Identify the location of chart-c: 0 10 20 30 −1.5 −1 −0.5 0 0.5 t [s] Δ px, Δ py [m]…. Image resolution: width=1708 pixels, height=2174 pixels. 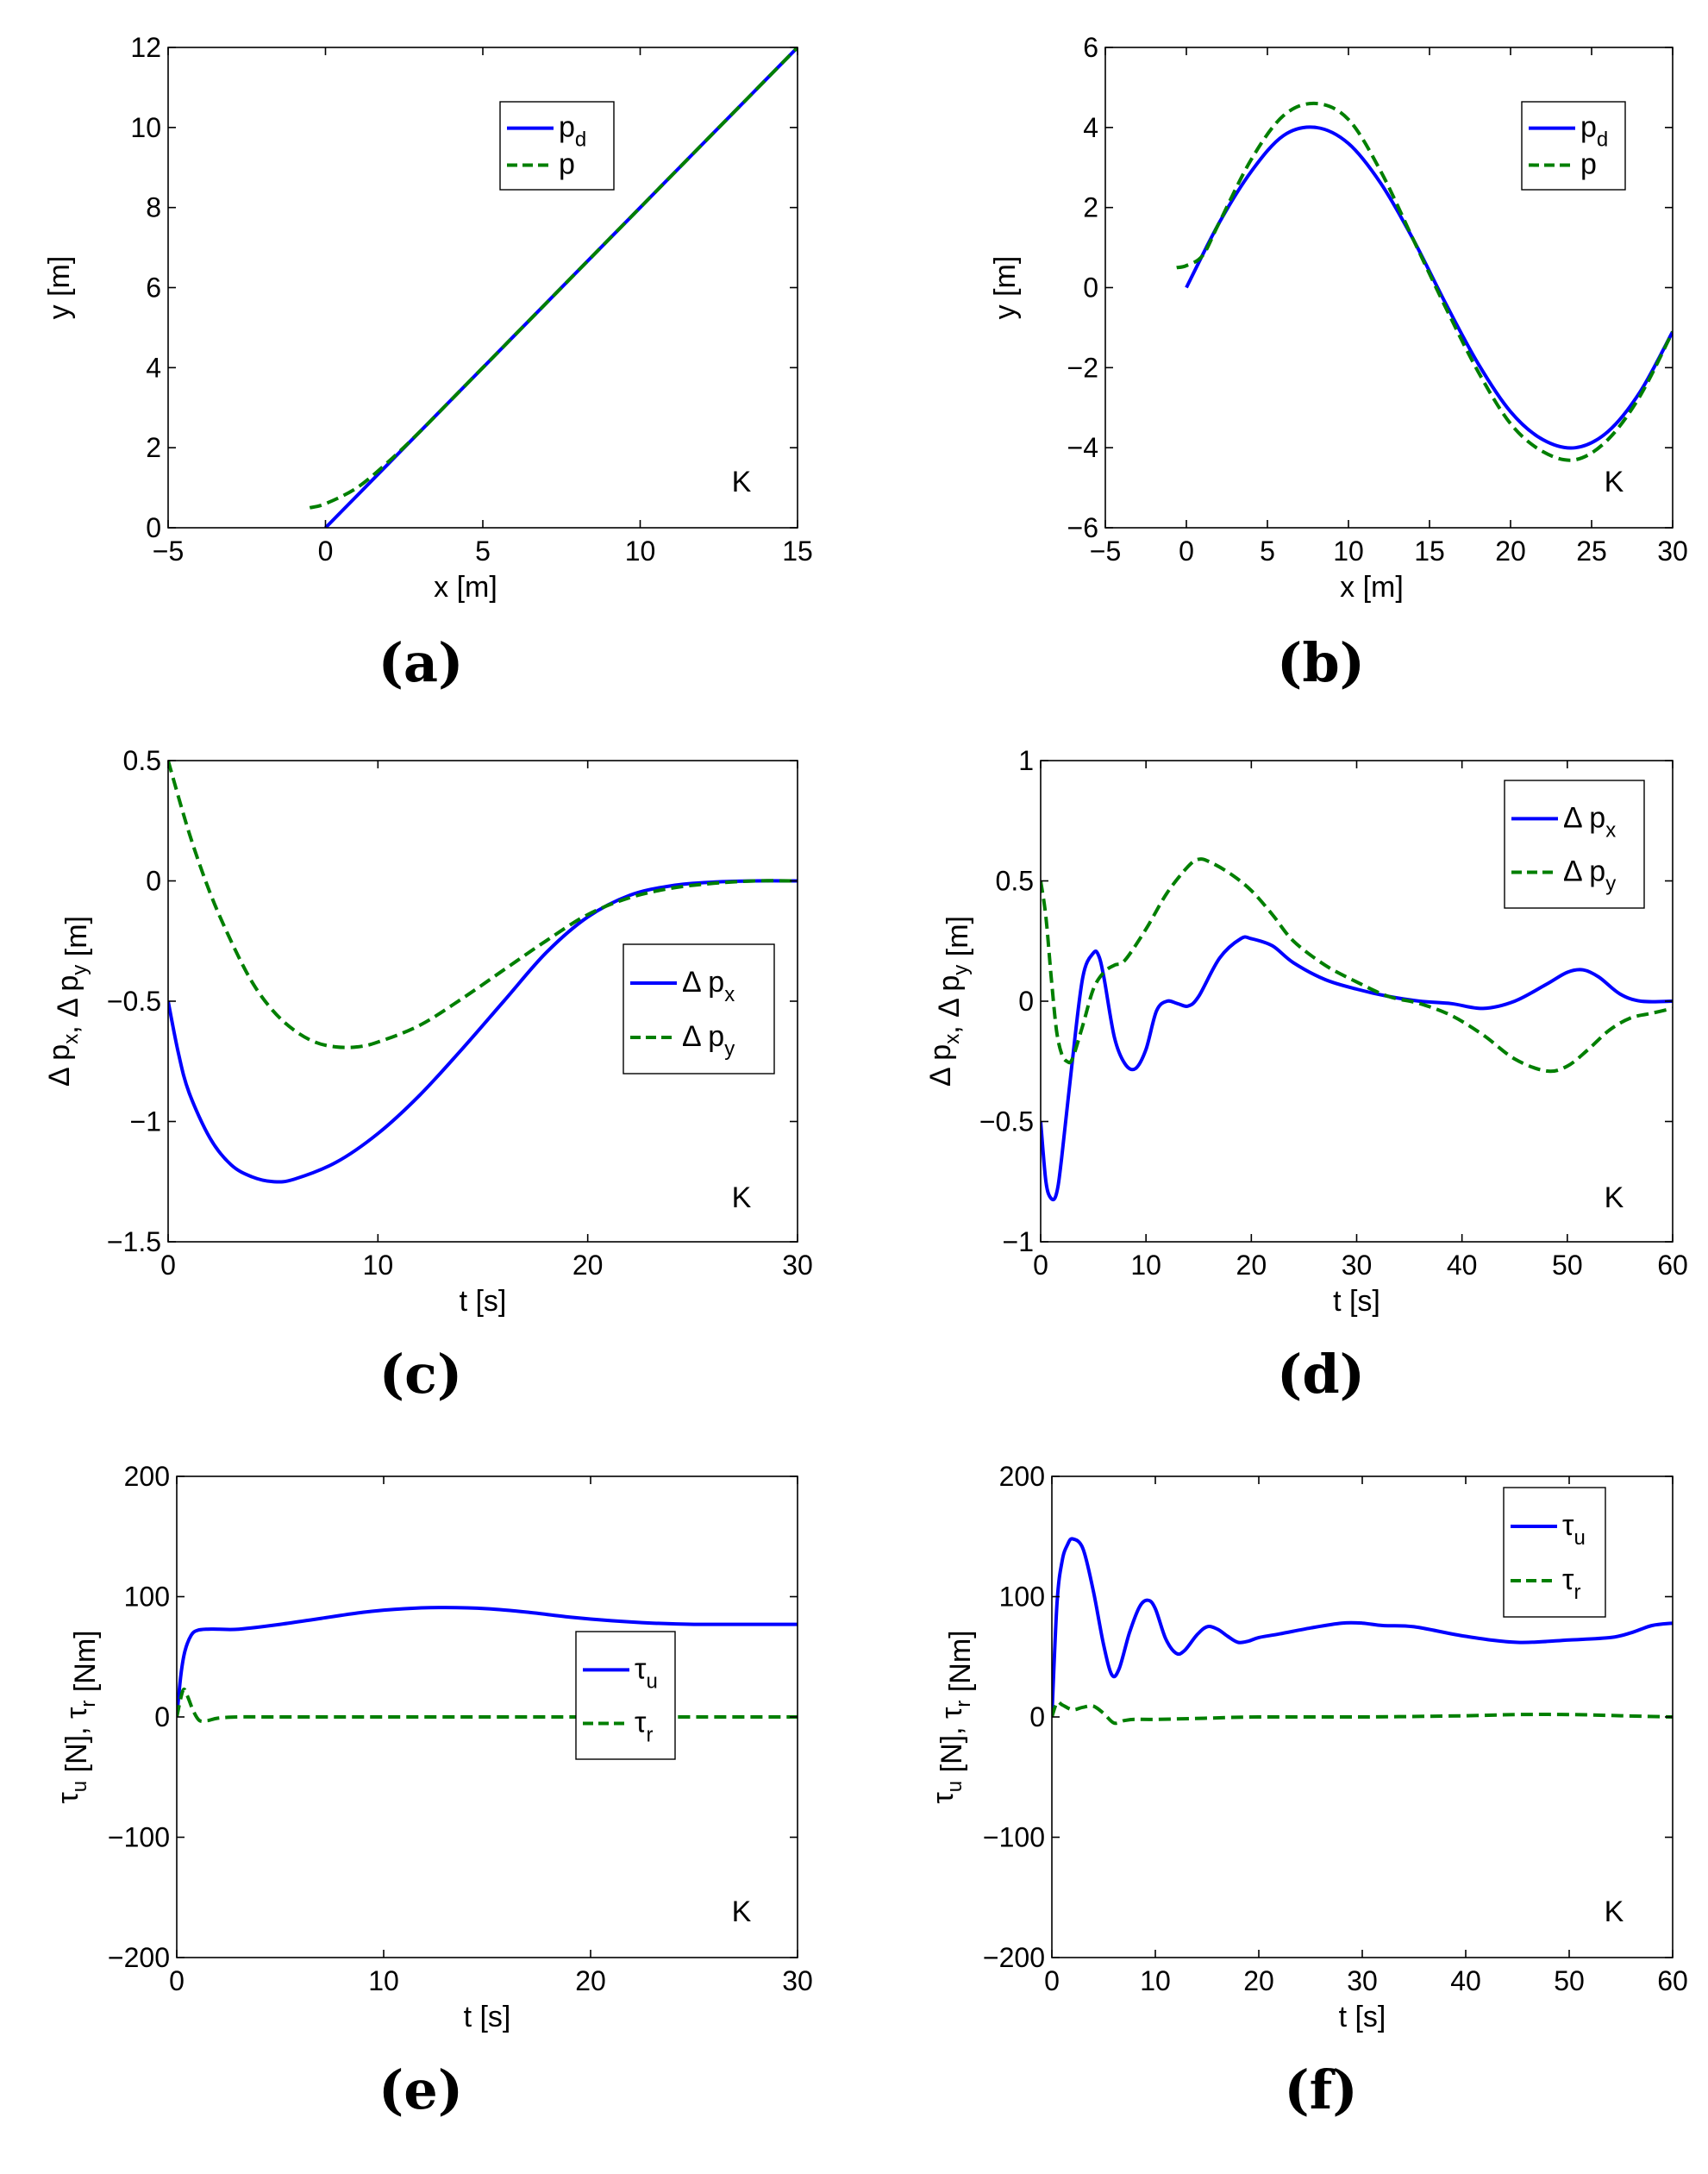
(428, 1075).